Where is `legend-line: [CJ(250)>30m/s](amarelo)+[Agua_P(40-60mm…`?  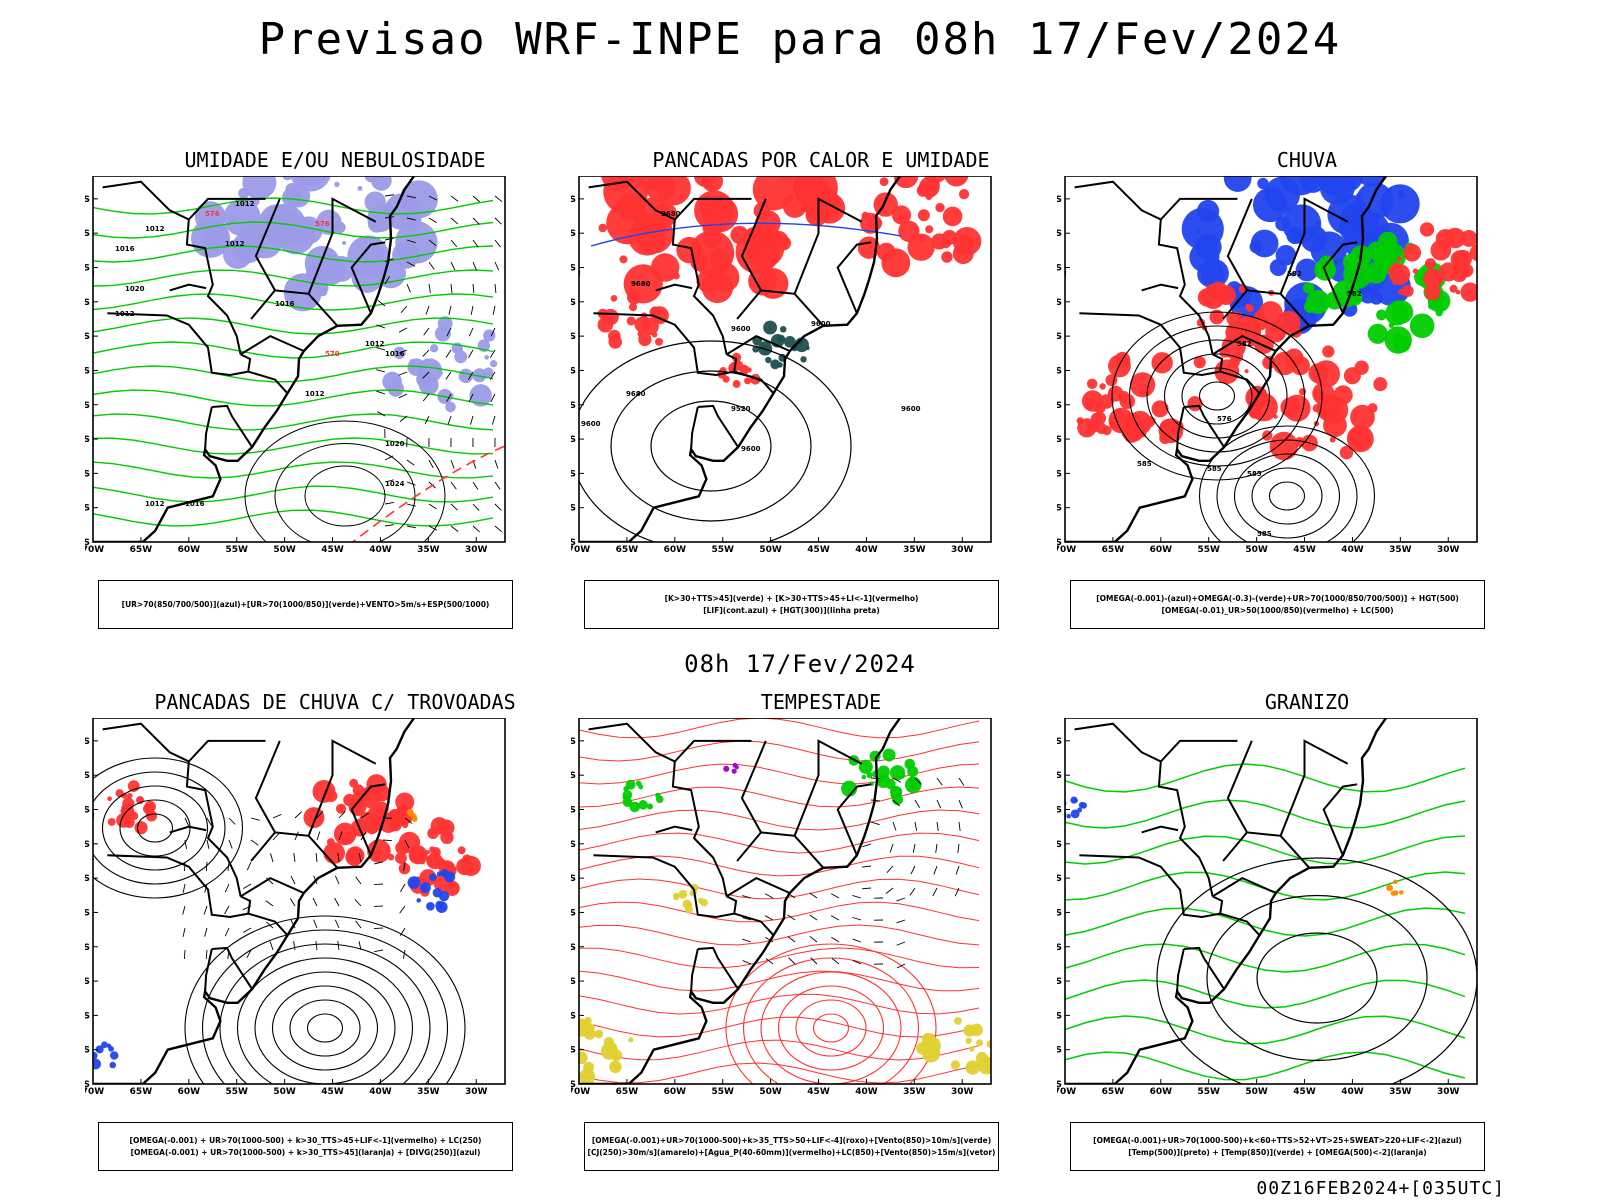
legend-line: [CJ(250)>30m/s](amarelo)+[Agua_P(40-60mm… is located at coordinates (791, 1152).